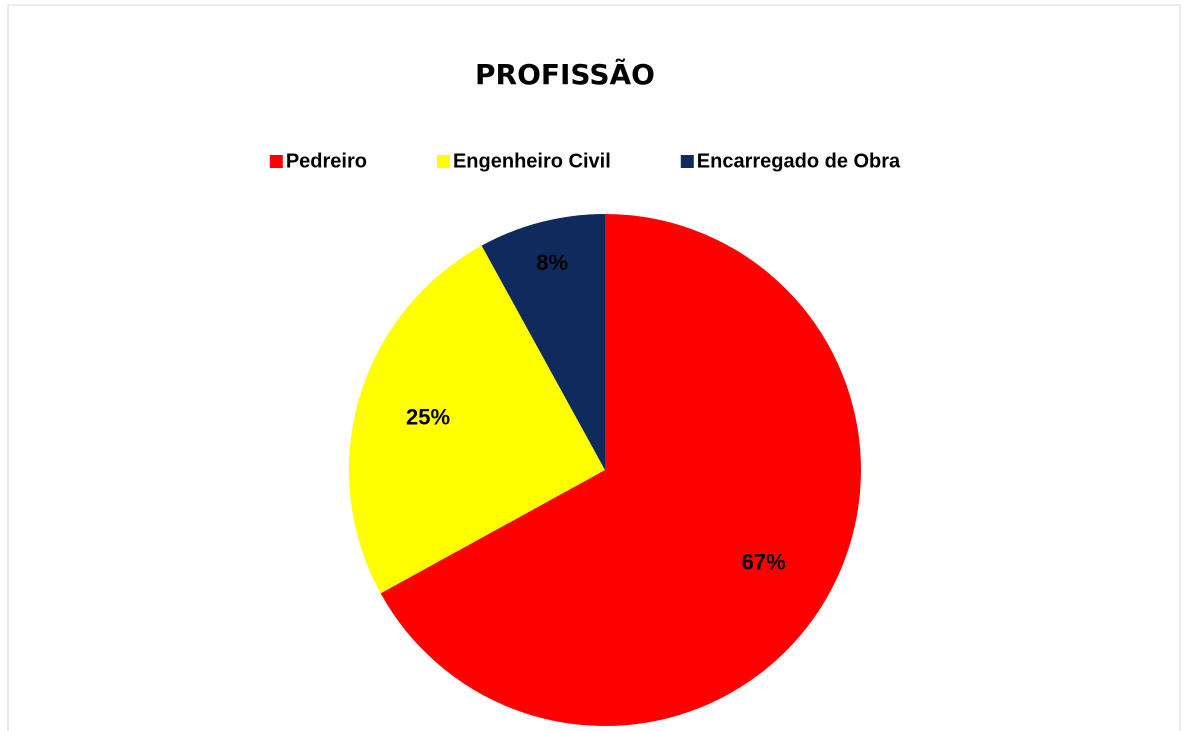 The height and width of the screenshot is (731, 1186). I want to click on legend-label: Engenheiro Civil, so click(532, 161).